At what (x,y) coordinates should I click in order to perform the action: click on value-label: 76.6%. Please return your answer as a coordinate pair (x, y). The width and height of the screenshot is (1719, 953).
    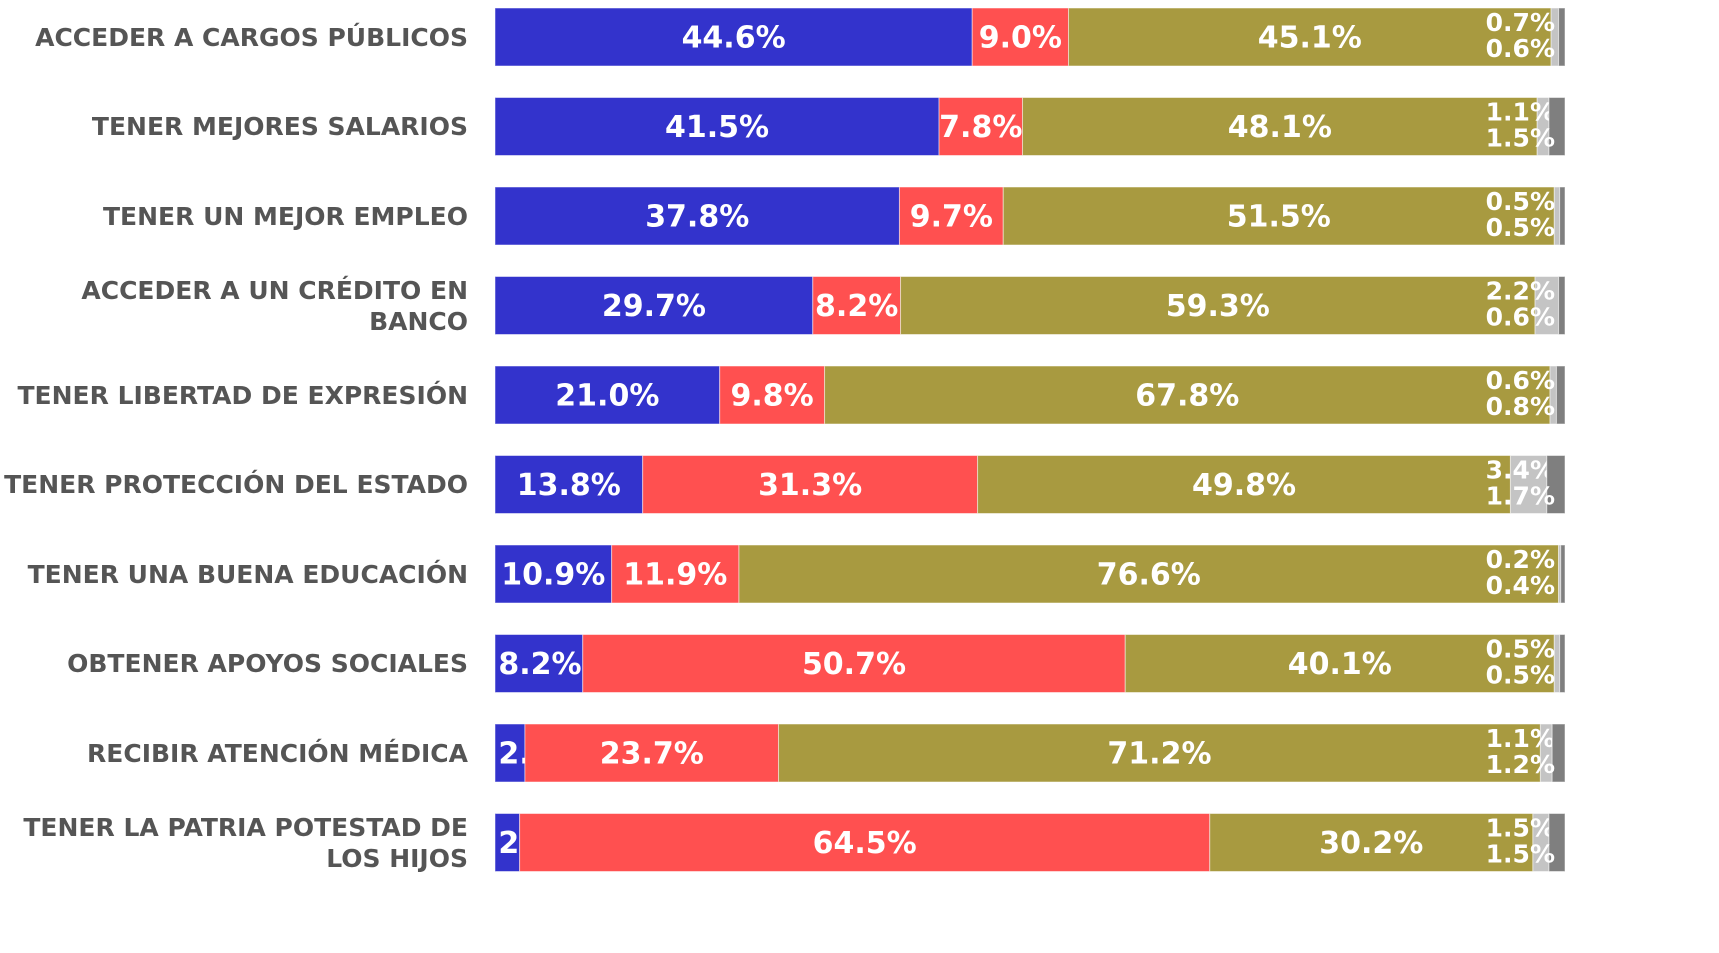
    Looking at the image, I should click on (1149, 575).